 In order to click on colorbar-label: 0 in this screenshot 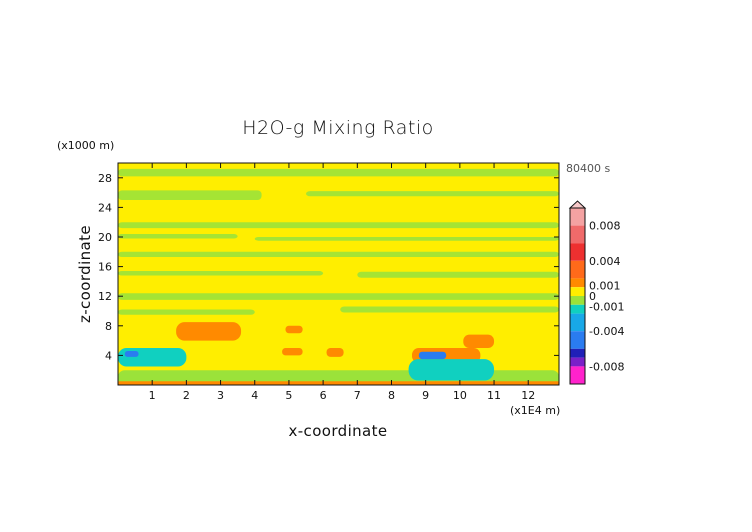, I will do `click(592, 296)`.